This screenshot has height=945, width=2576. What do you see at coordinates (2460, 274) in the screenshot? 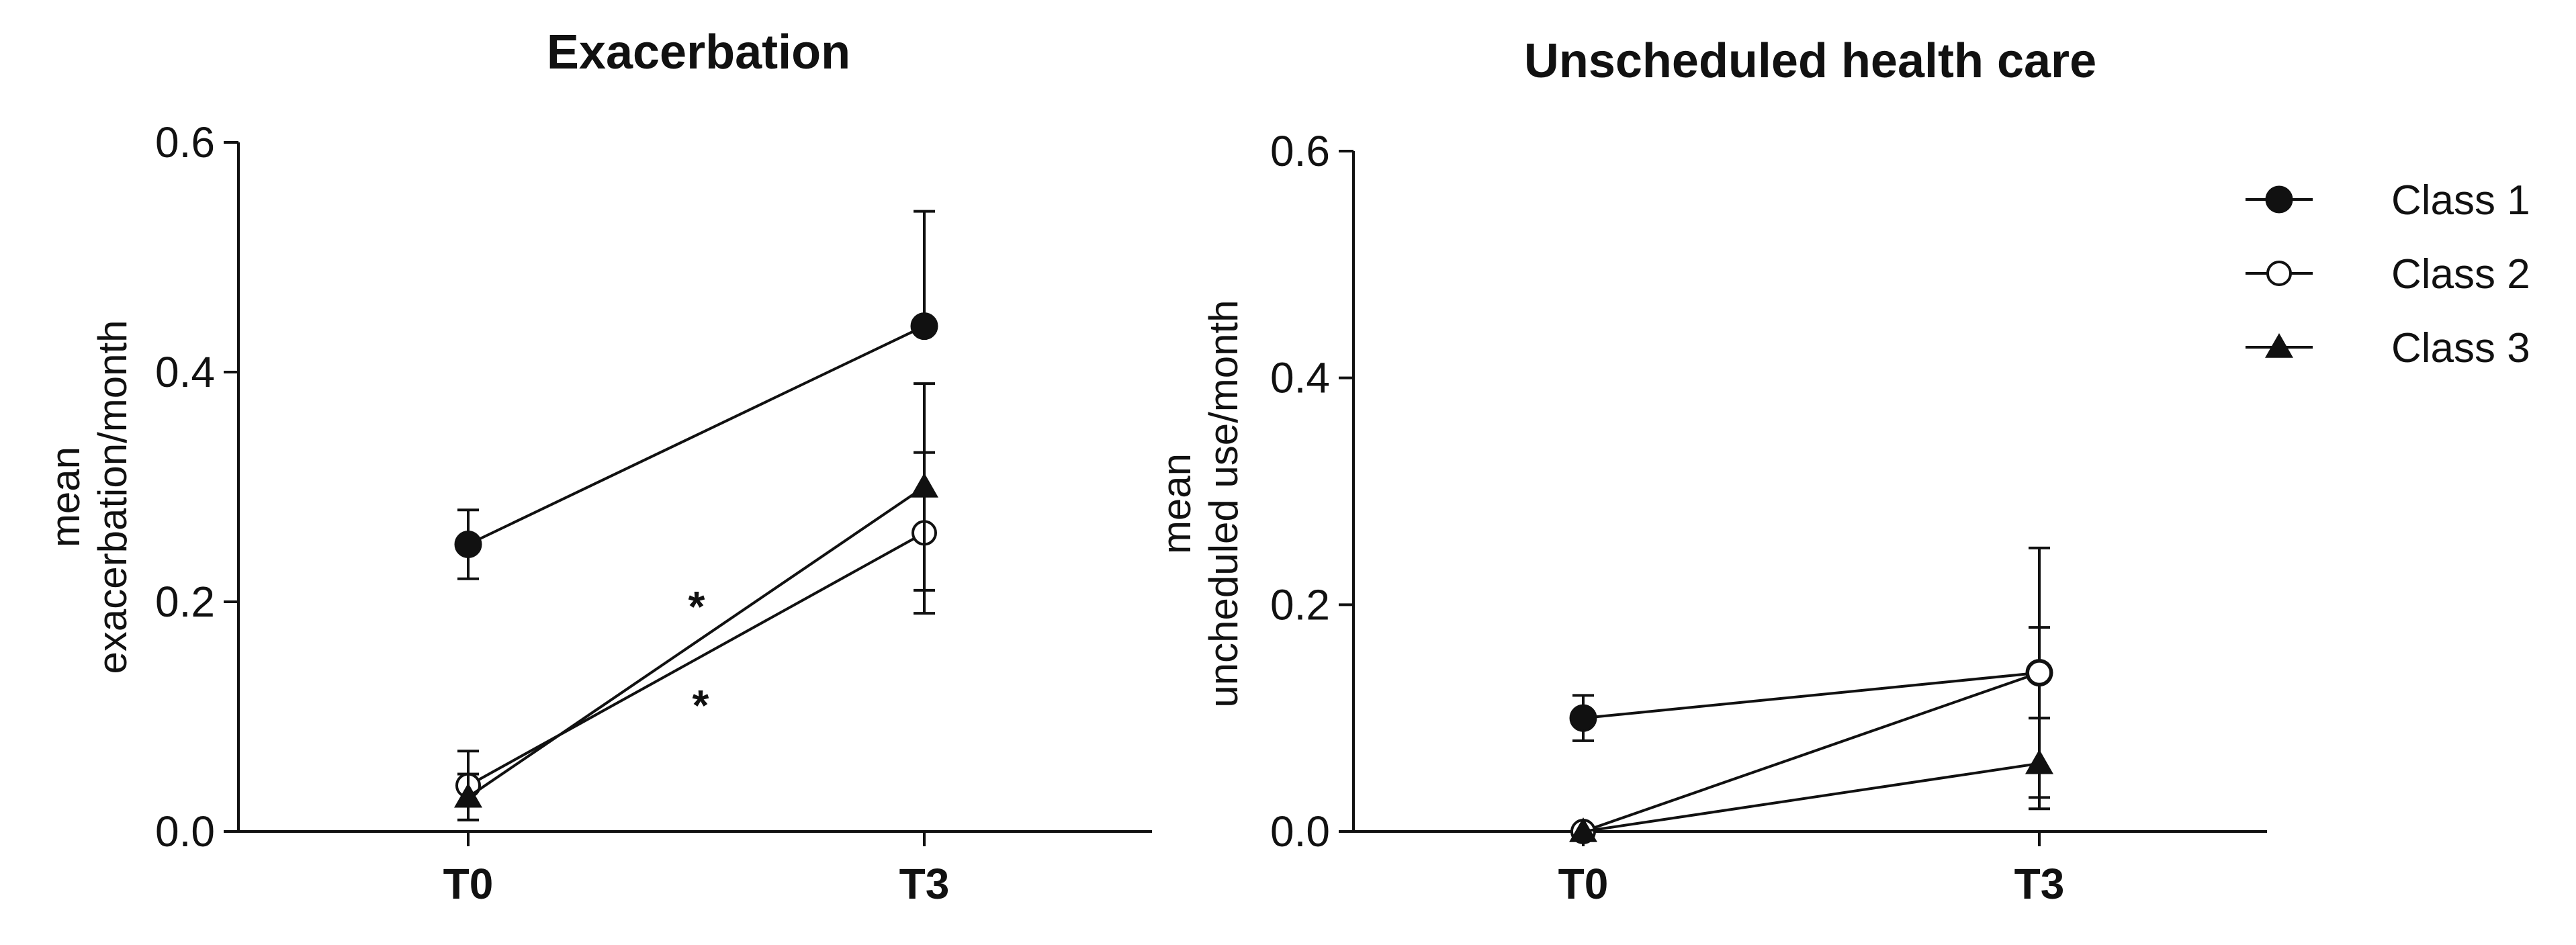
I see `legend-label: Class 2` at bounding box center [2460, 274].